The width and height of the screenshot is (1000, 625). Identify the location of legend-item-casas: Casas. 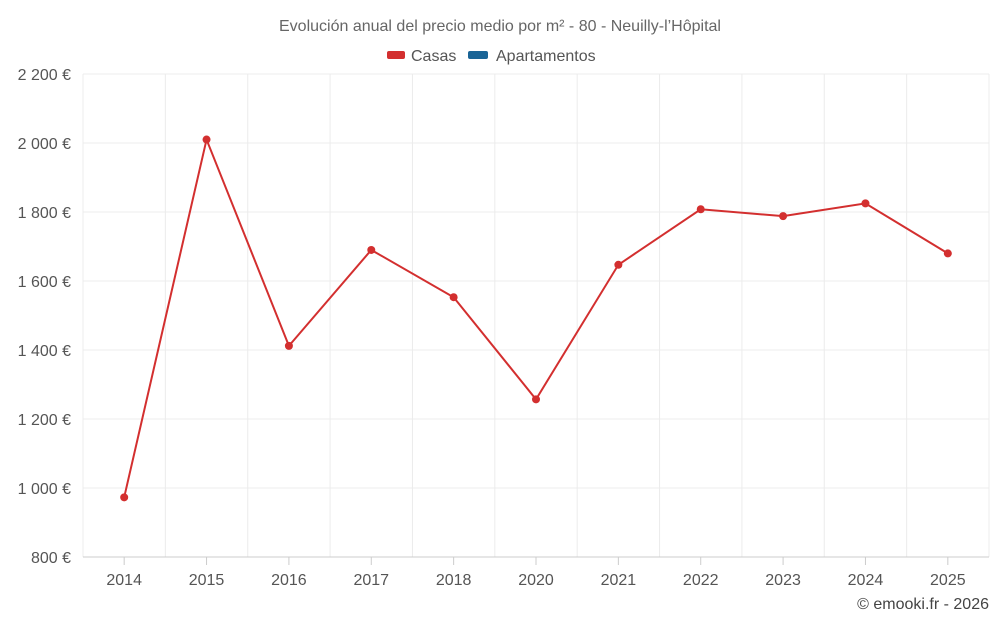
(421, 56).